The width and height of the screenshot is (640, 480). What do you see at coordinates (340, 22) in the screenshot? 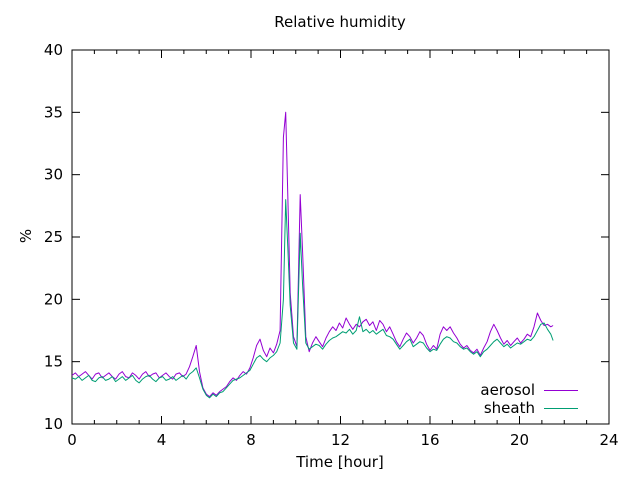
I see `chart-title: Relative humidity` at bounding box center [340, 22].